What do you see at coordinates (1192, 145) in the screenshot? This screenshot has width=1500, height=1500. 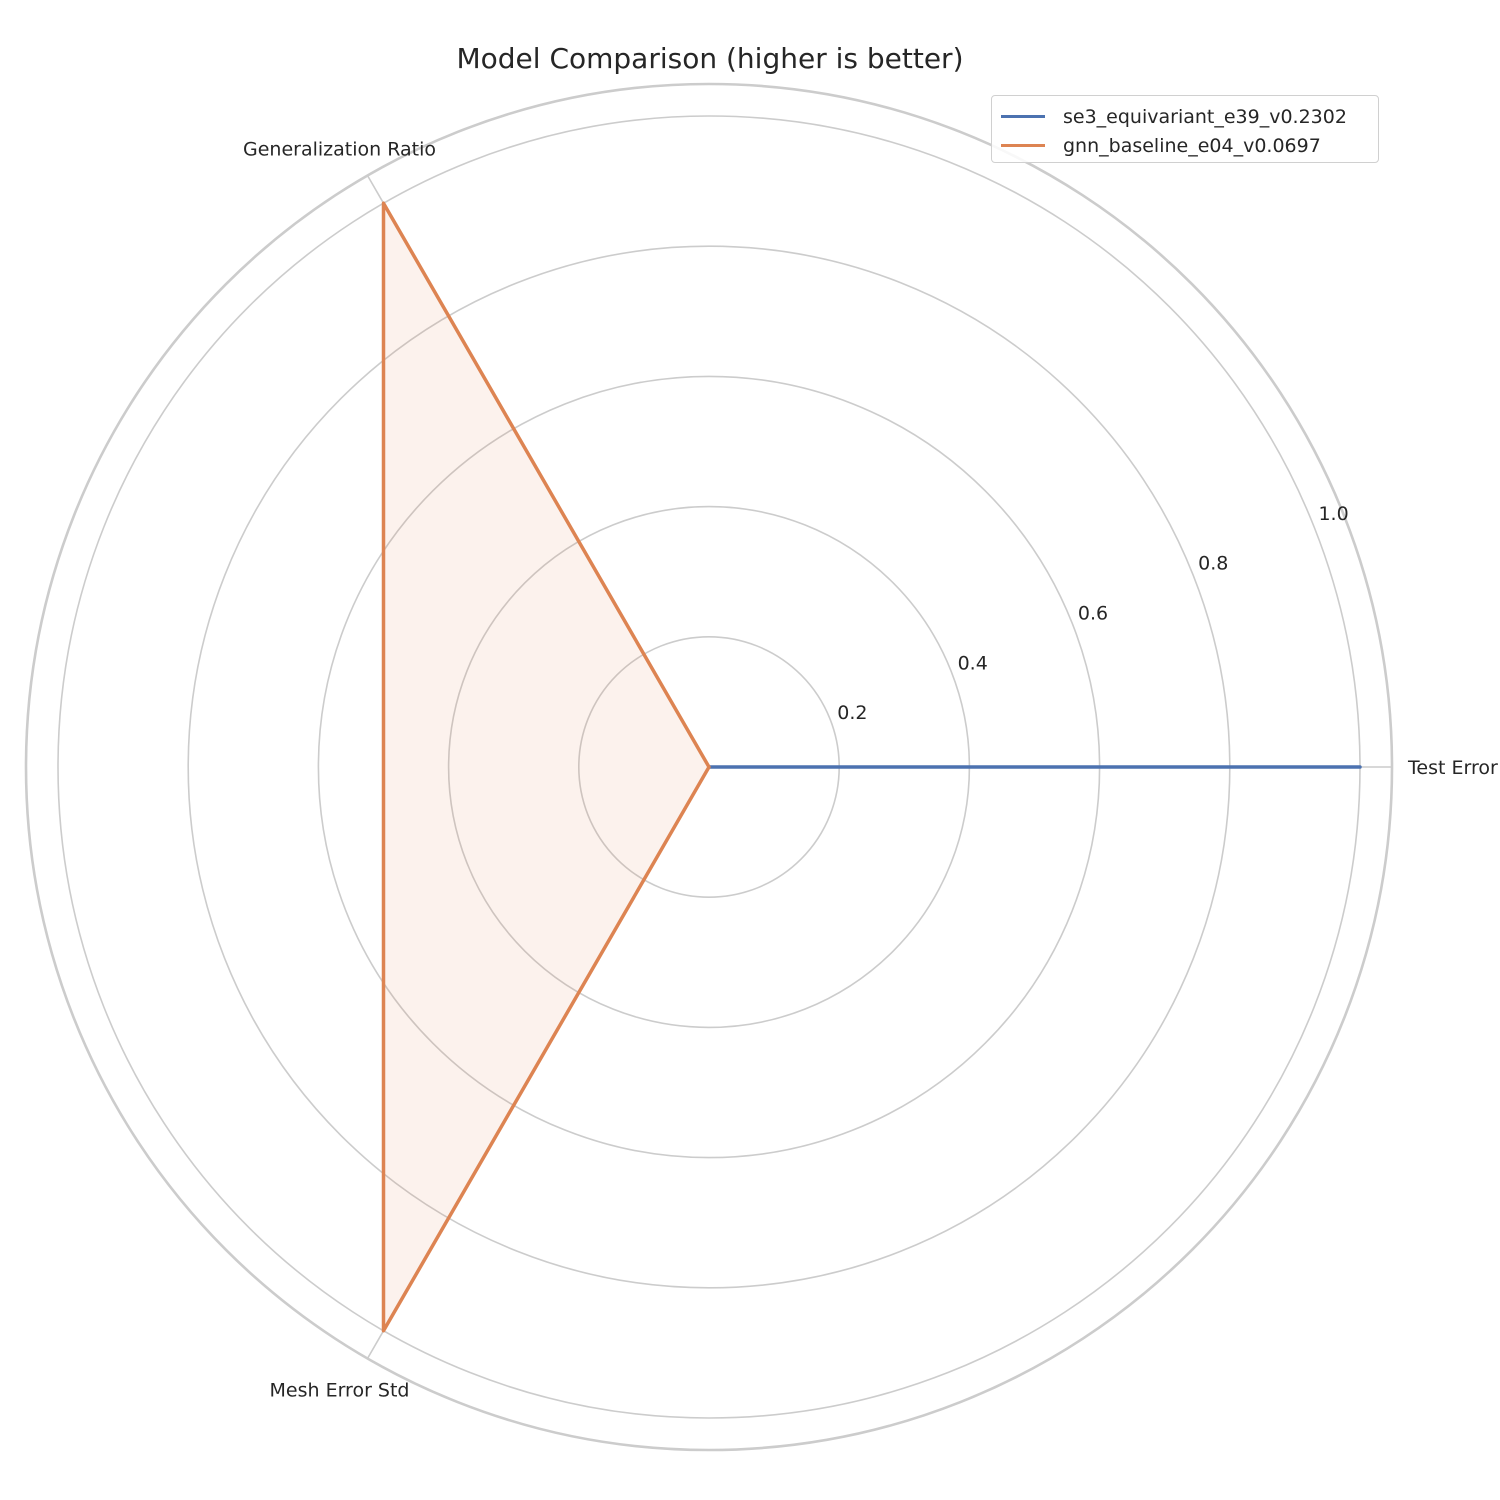 I see `legend-label: gnn_baseline_e04_v0.0697` at bounding box center [1192, 145].